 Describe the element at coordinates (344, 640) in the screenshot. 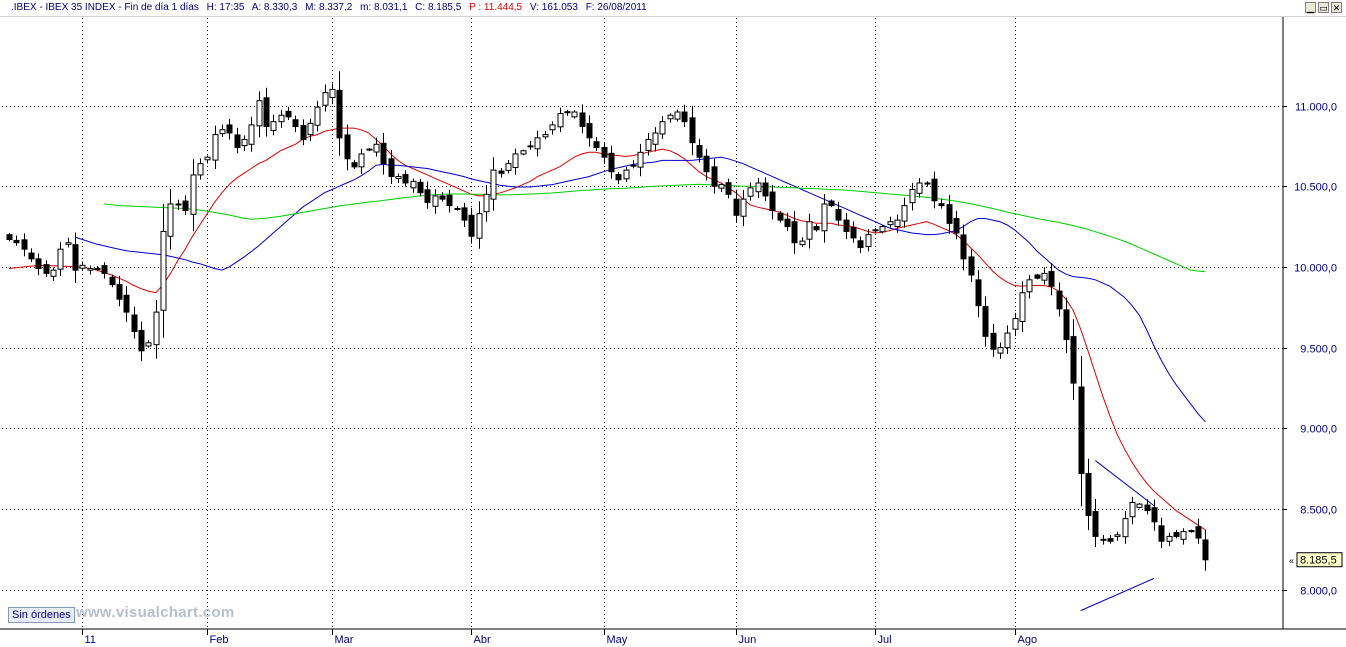

I see `x-tick-label: Mar` at that location.